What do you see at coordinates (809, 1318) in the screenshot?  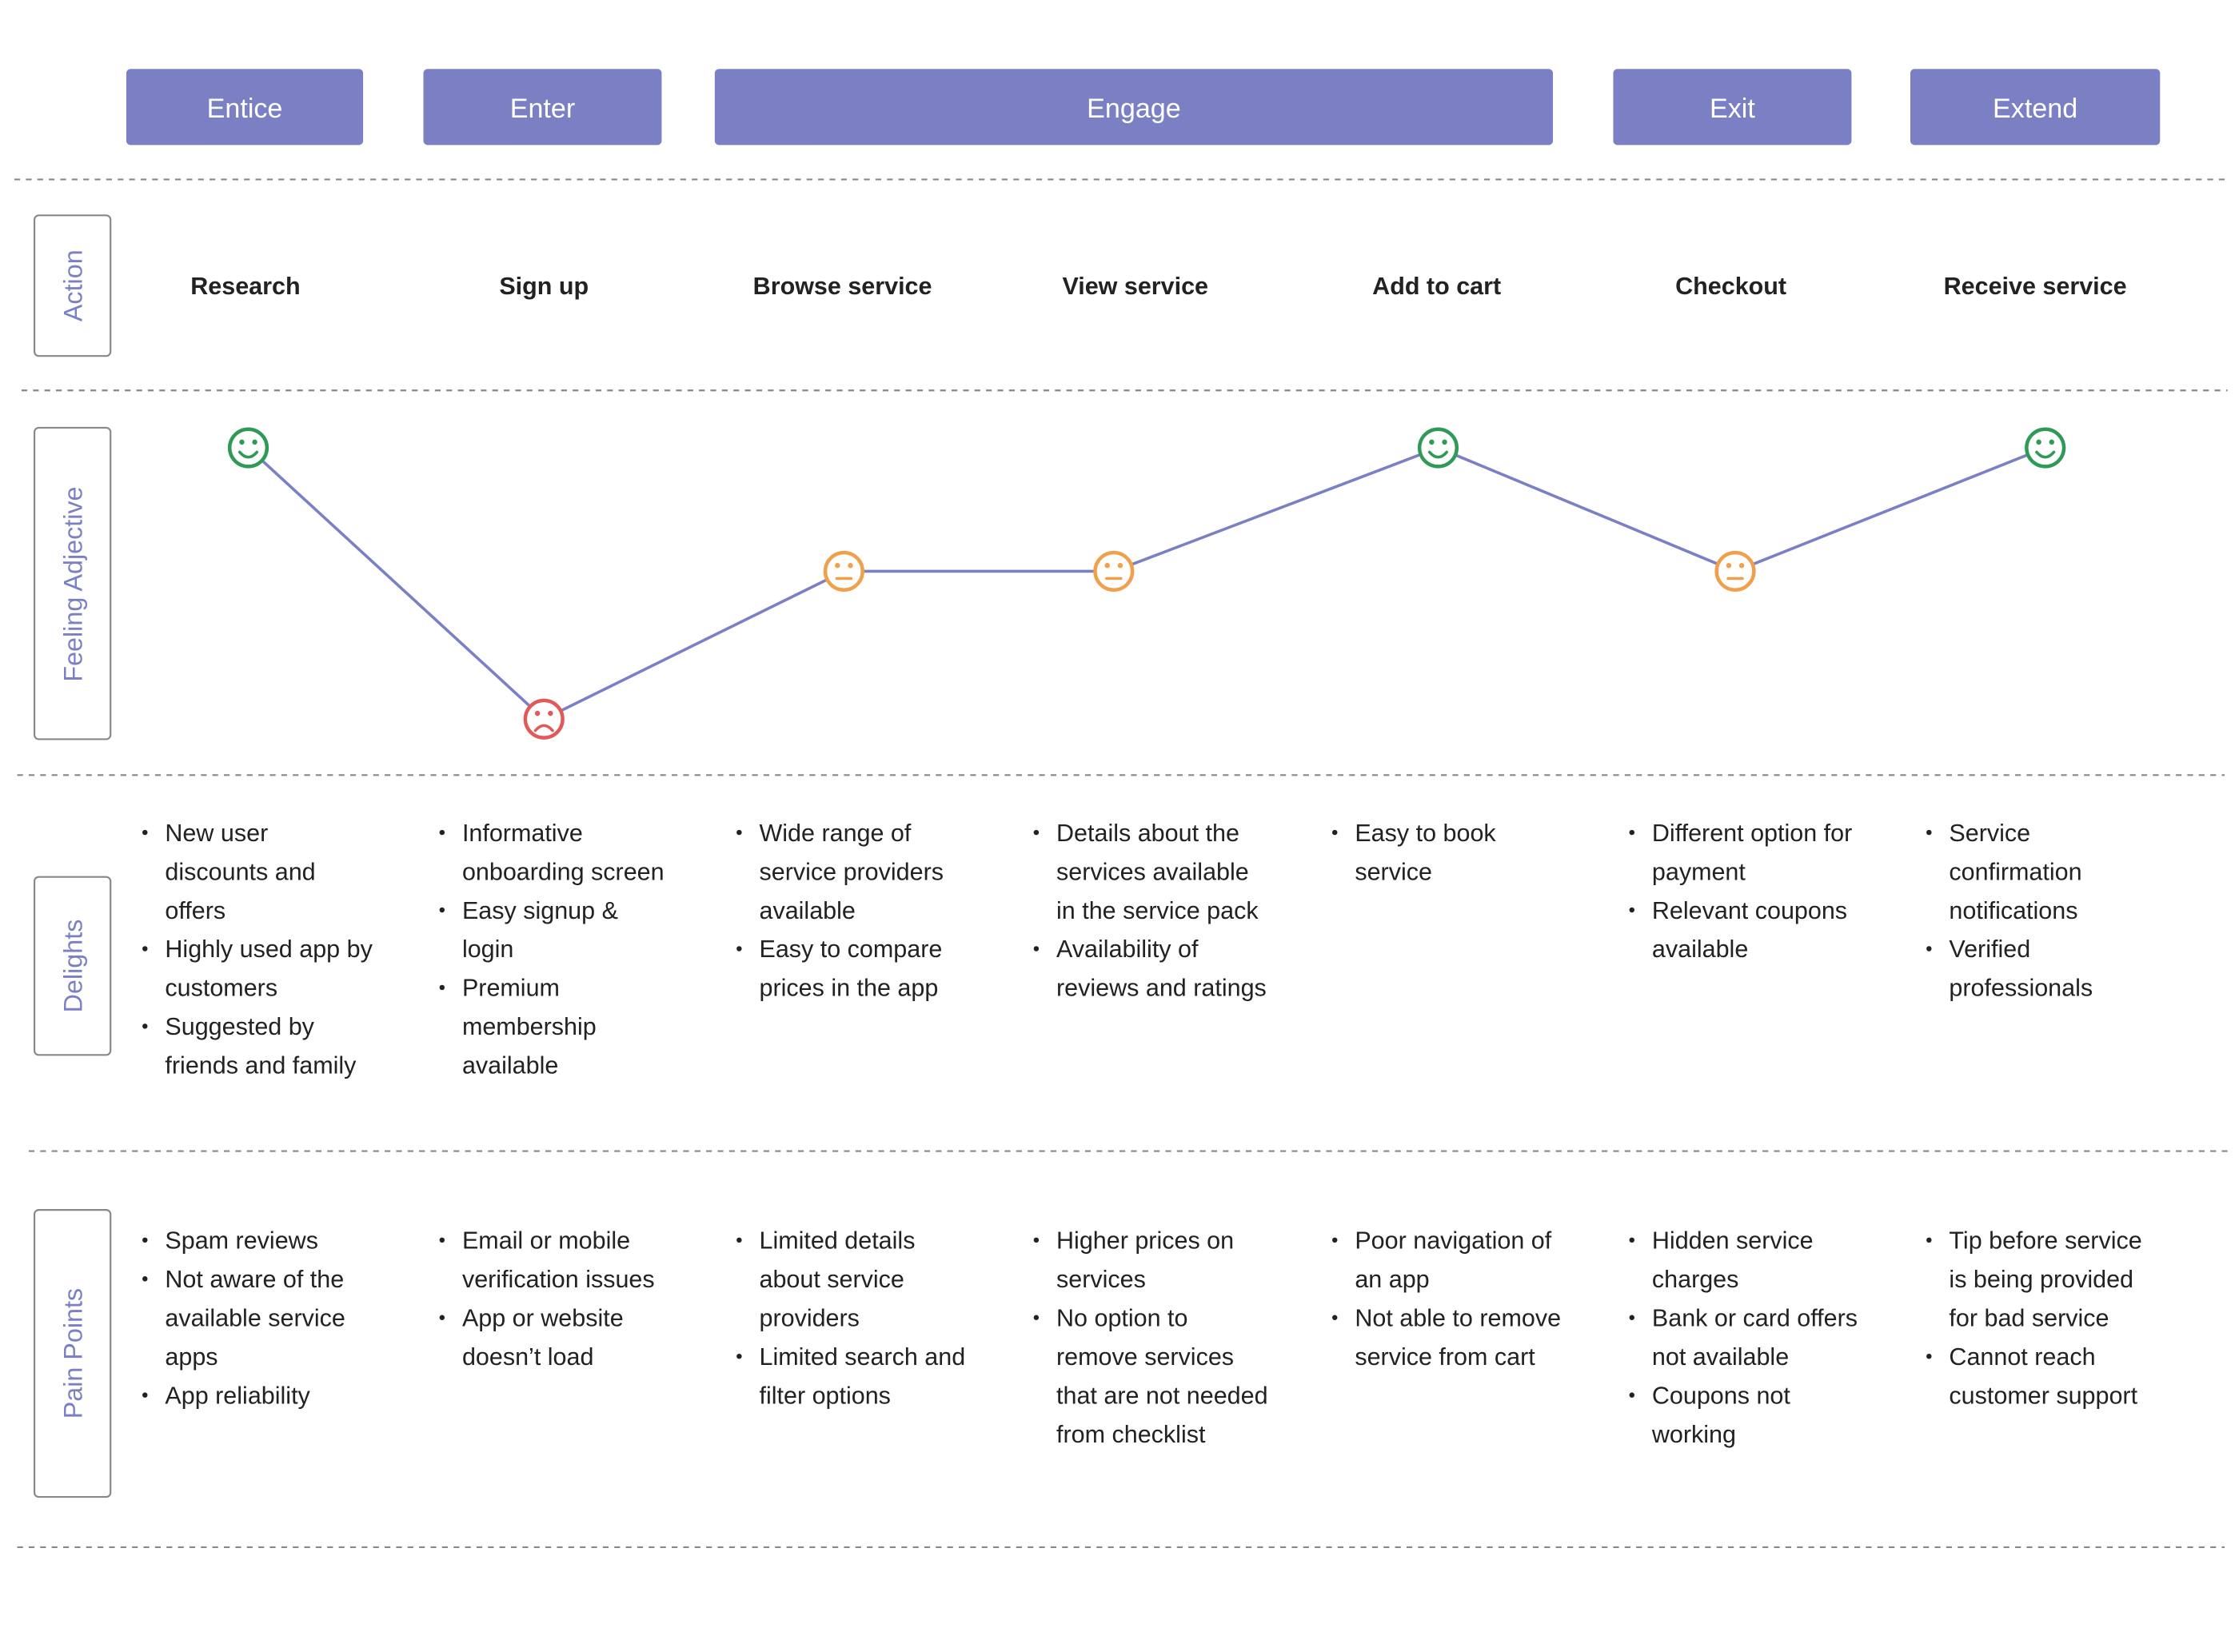 I see `text-line: providers` at bounding box center [809, 1318].